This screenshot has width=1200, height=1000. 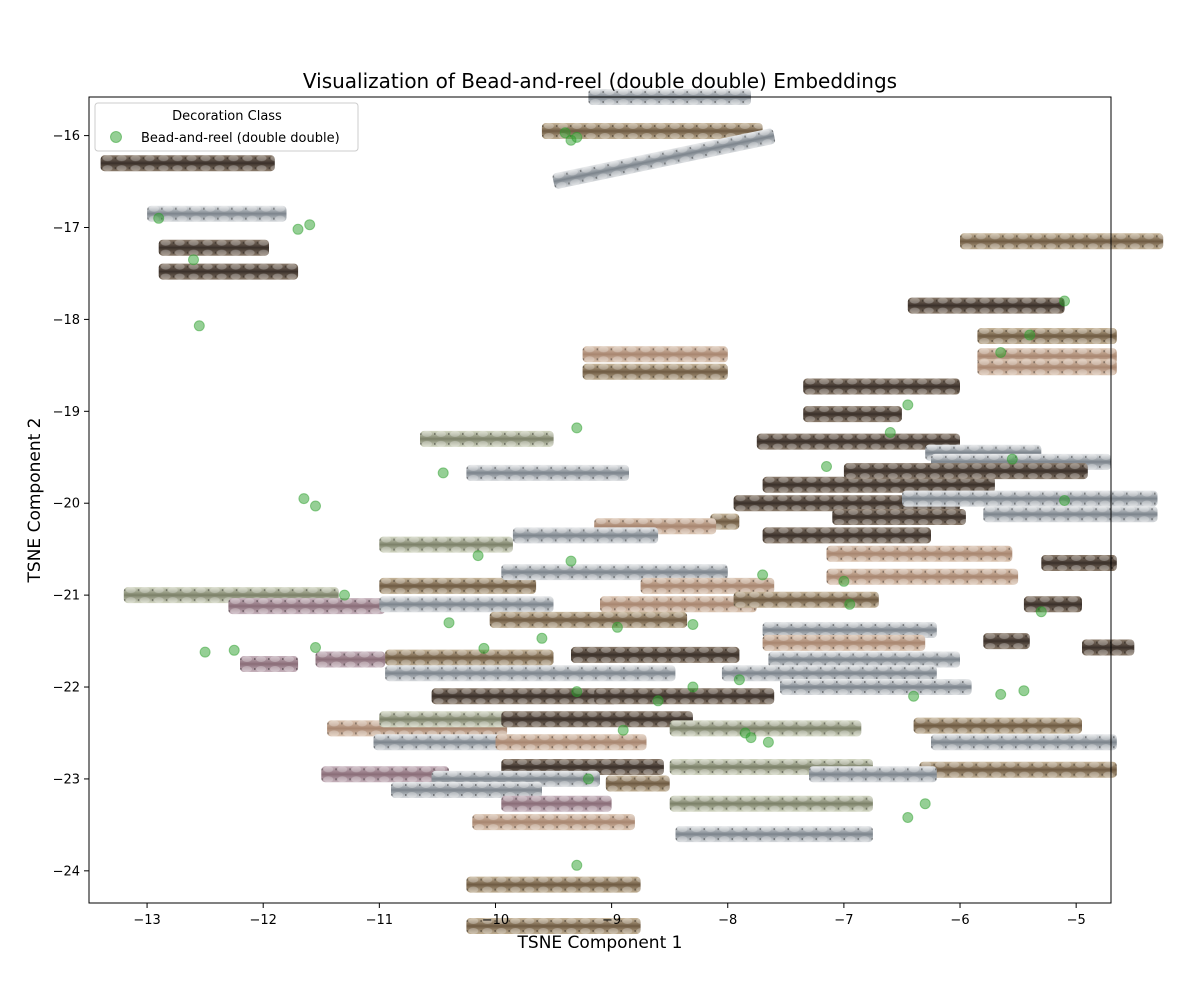 I want to click on x-axis-ticks: −13 −12 −11 −10 −9 −8 −7 −6 −5, so click(x=609, y=915).